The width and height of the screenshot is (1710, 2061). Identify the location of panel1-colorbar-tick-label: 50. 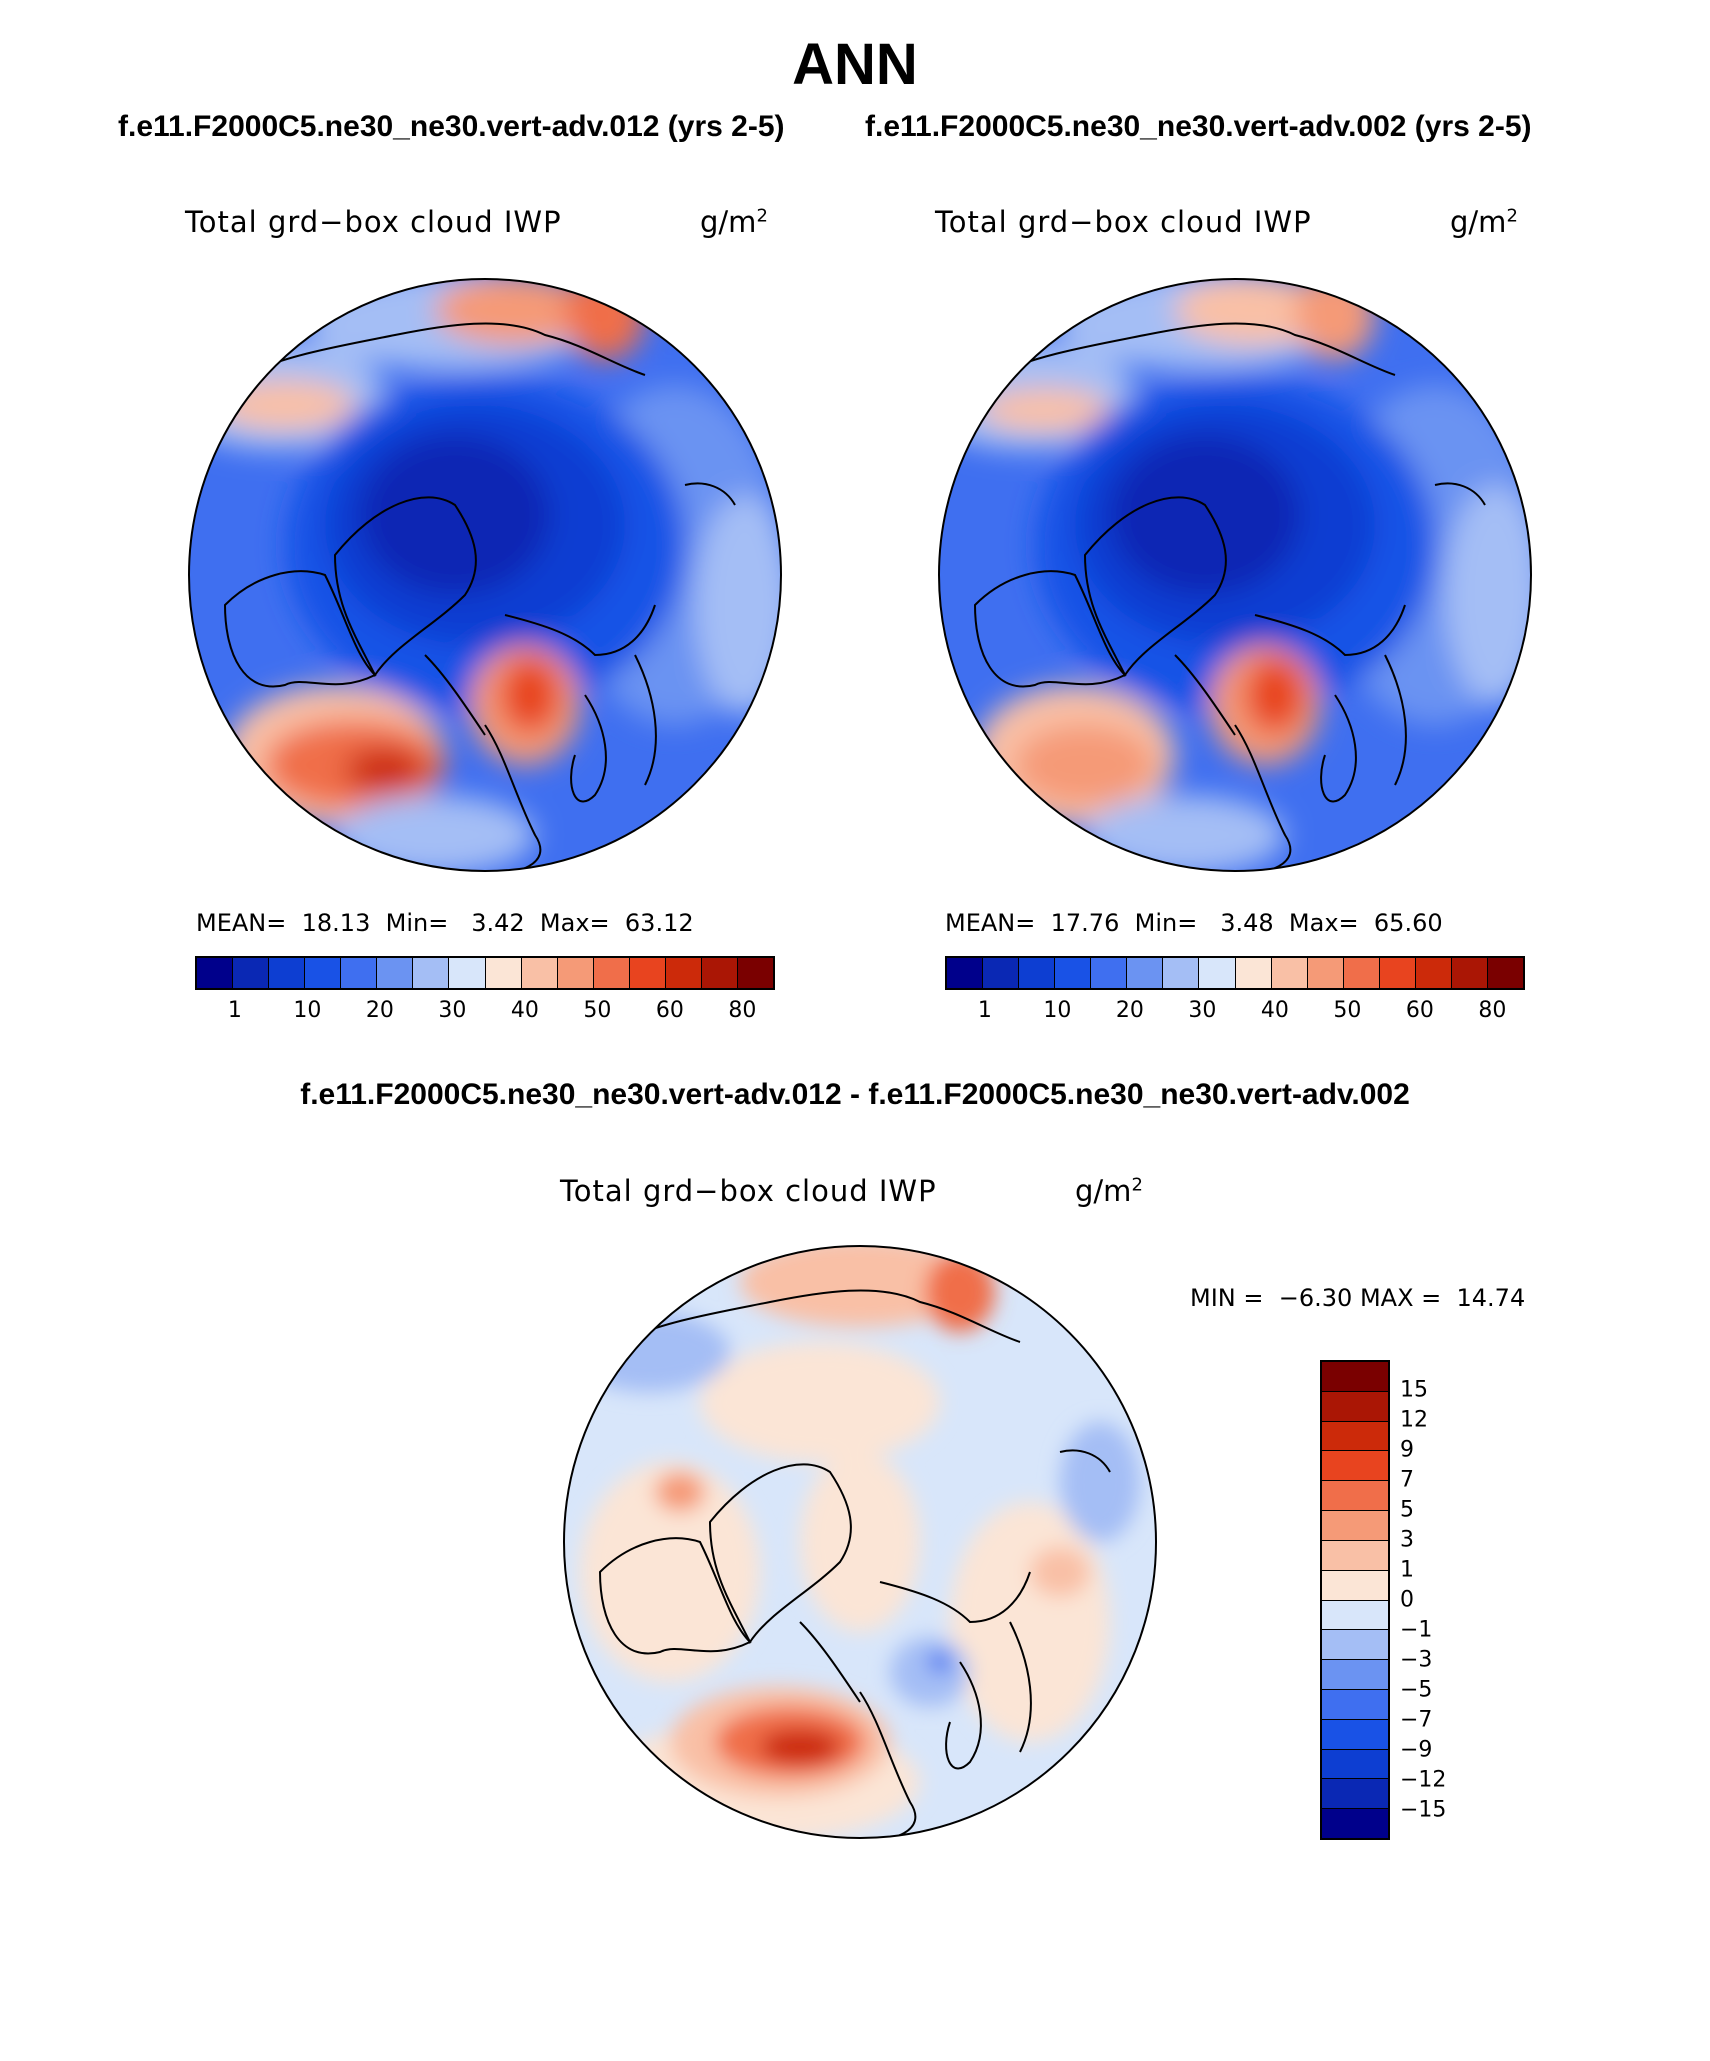
(597, 1010).